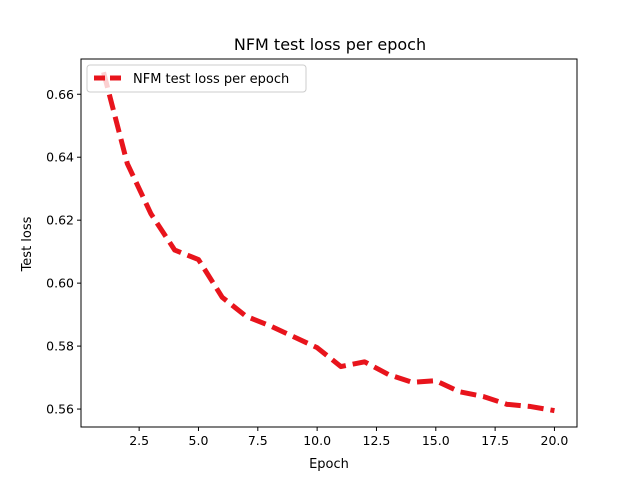 Image resolution: width=642 pixels, height=482 pixels. I want to click on y-axis: 0.56 0.58 0.60 0.62 0.64 0.66, so click(63, 252).